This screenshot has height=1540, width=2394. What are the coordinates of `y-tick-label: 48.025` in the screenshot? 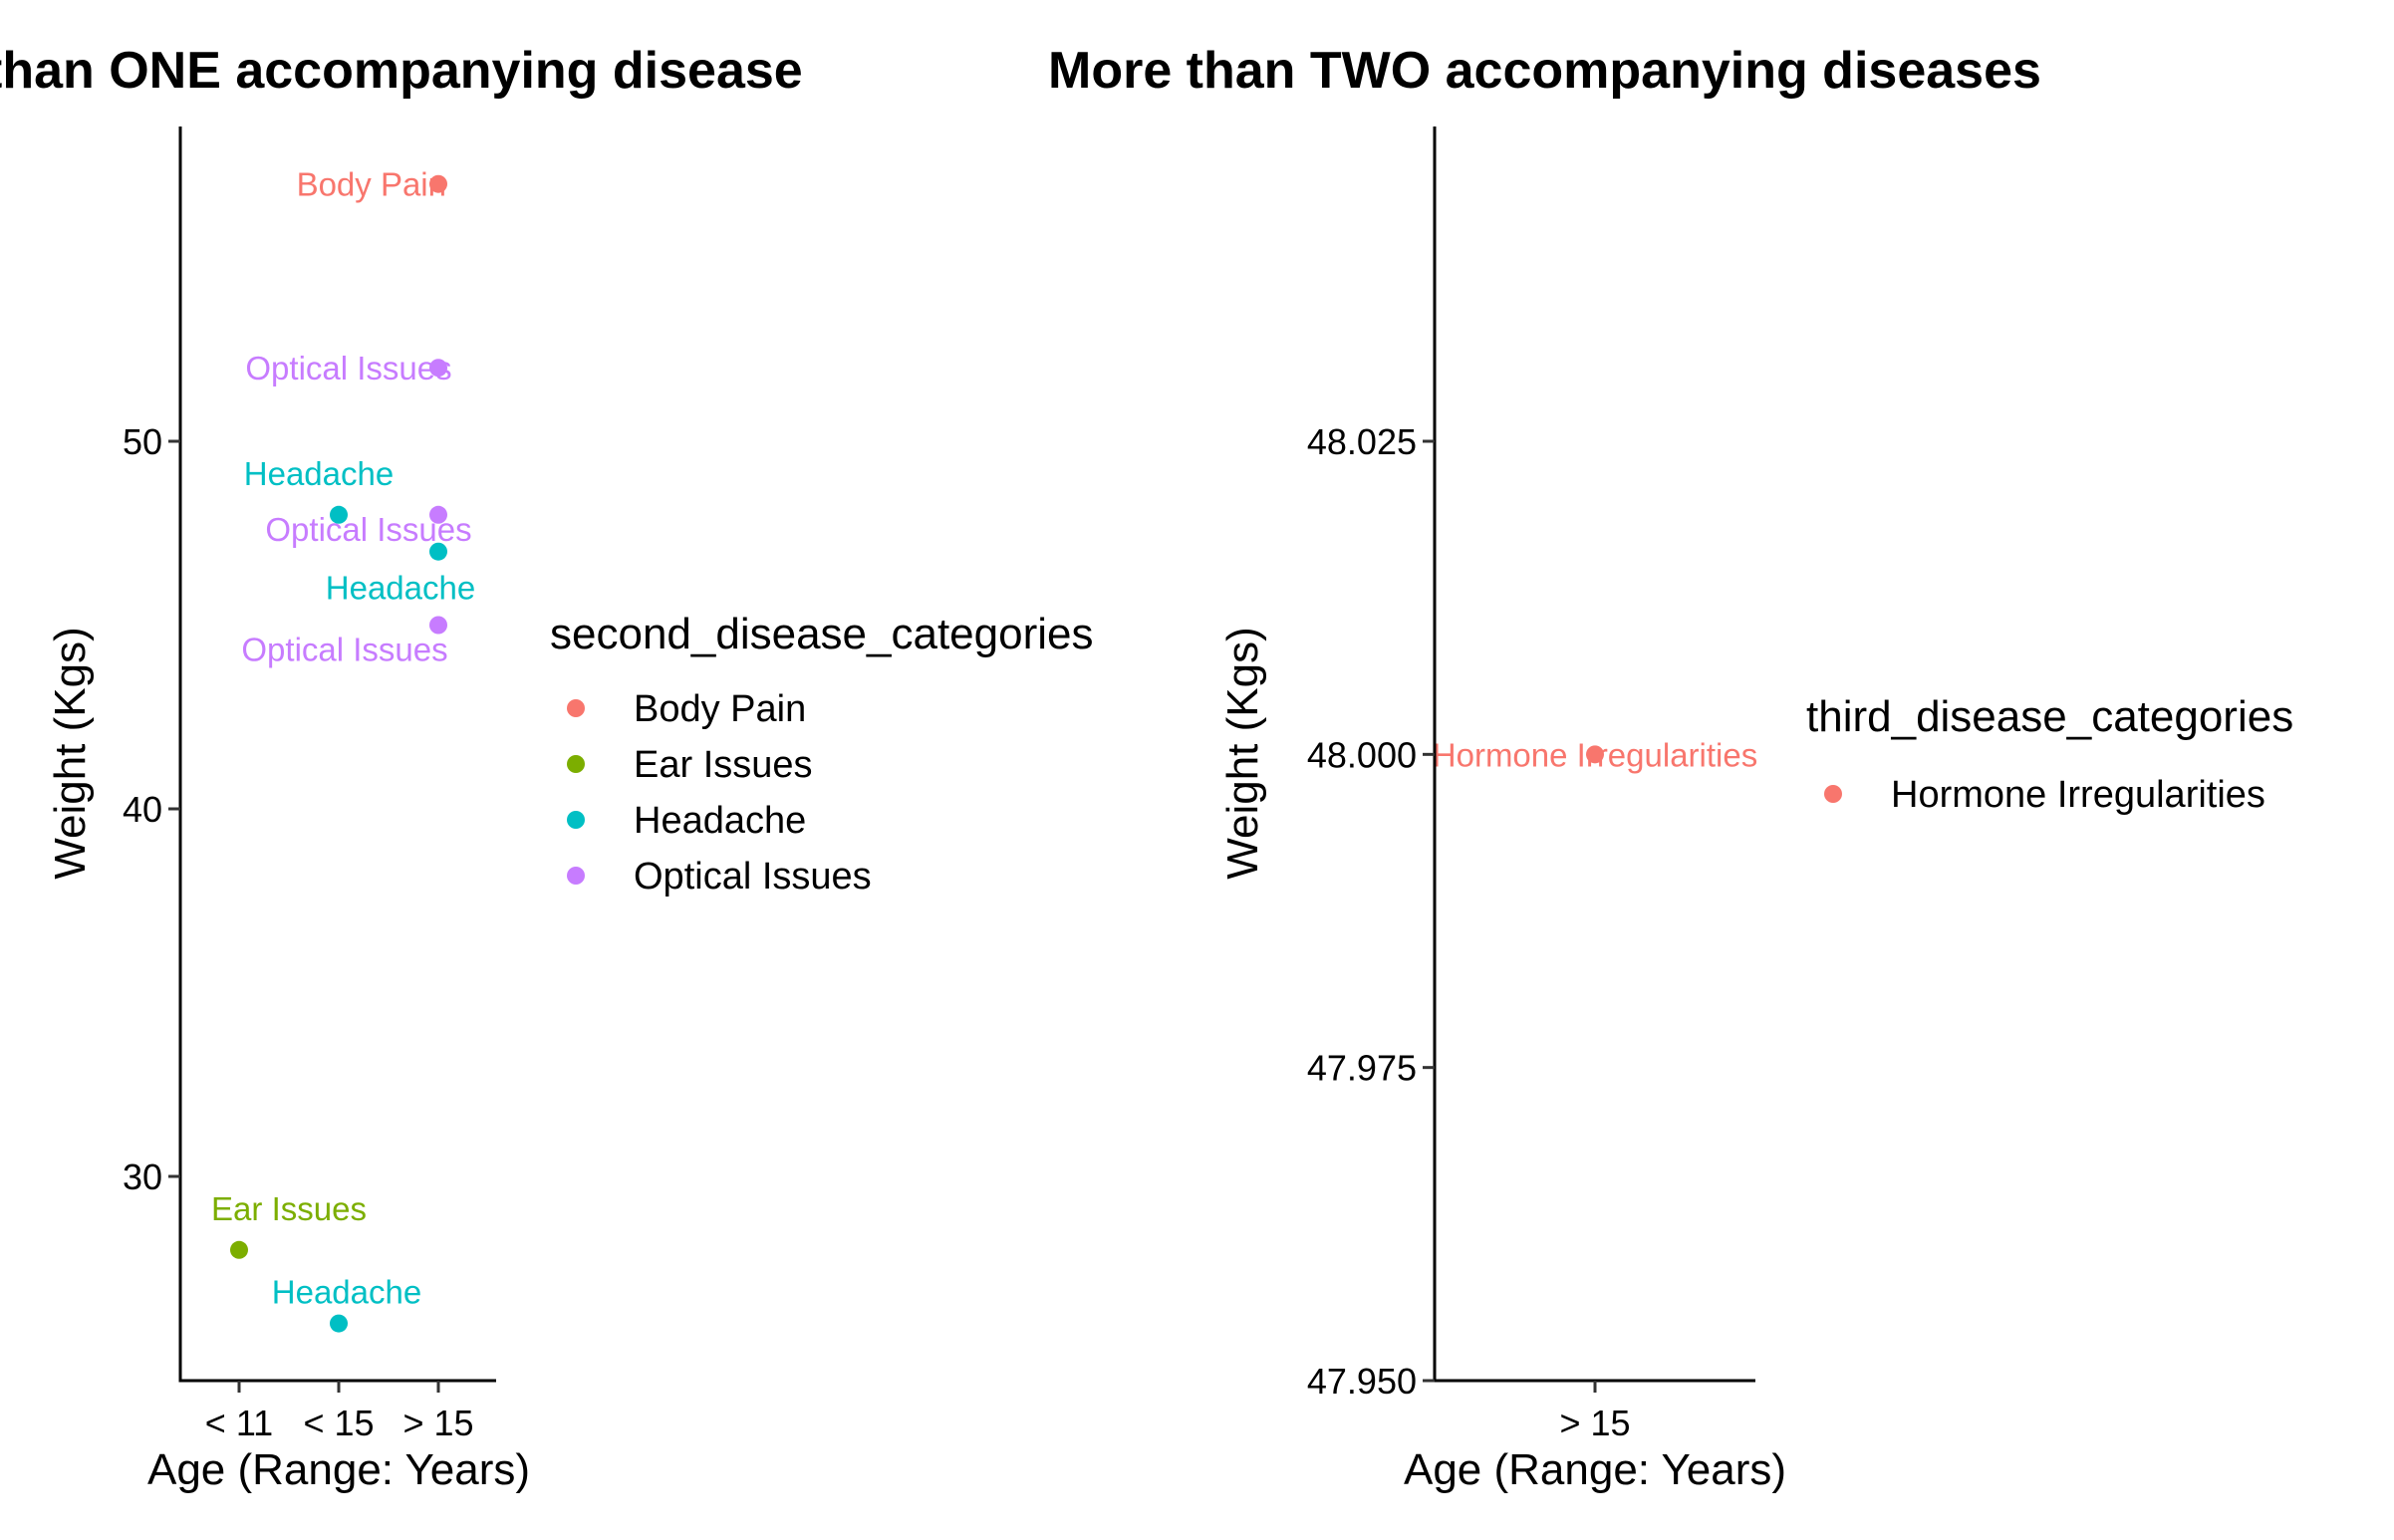 It's located at (1362, 441).